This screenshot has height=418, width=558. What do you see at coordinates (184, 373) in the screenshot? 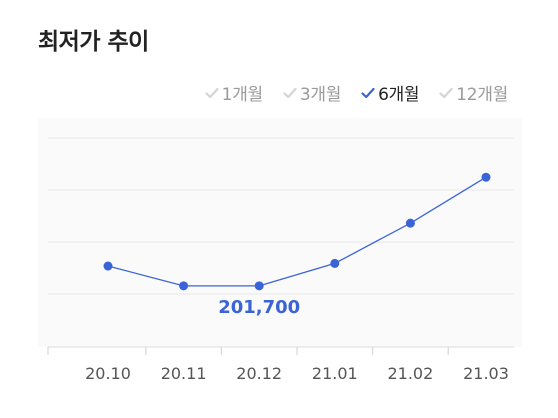
I see `x-tick-label: 20.11` at bounding box center [184, 373].